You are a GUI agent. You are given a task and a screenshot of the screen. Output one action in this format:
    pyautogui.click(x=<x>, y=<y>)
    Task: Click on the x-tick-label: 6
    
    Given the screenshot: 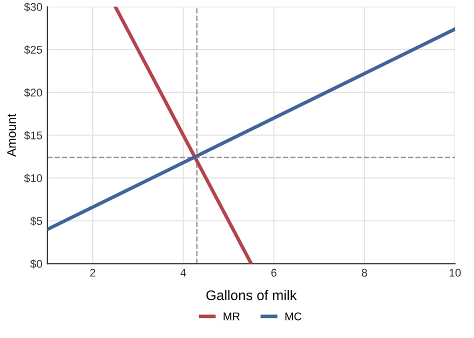 What is the action you would take?
    pyautogui.click(x=273, y=272)
    